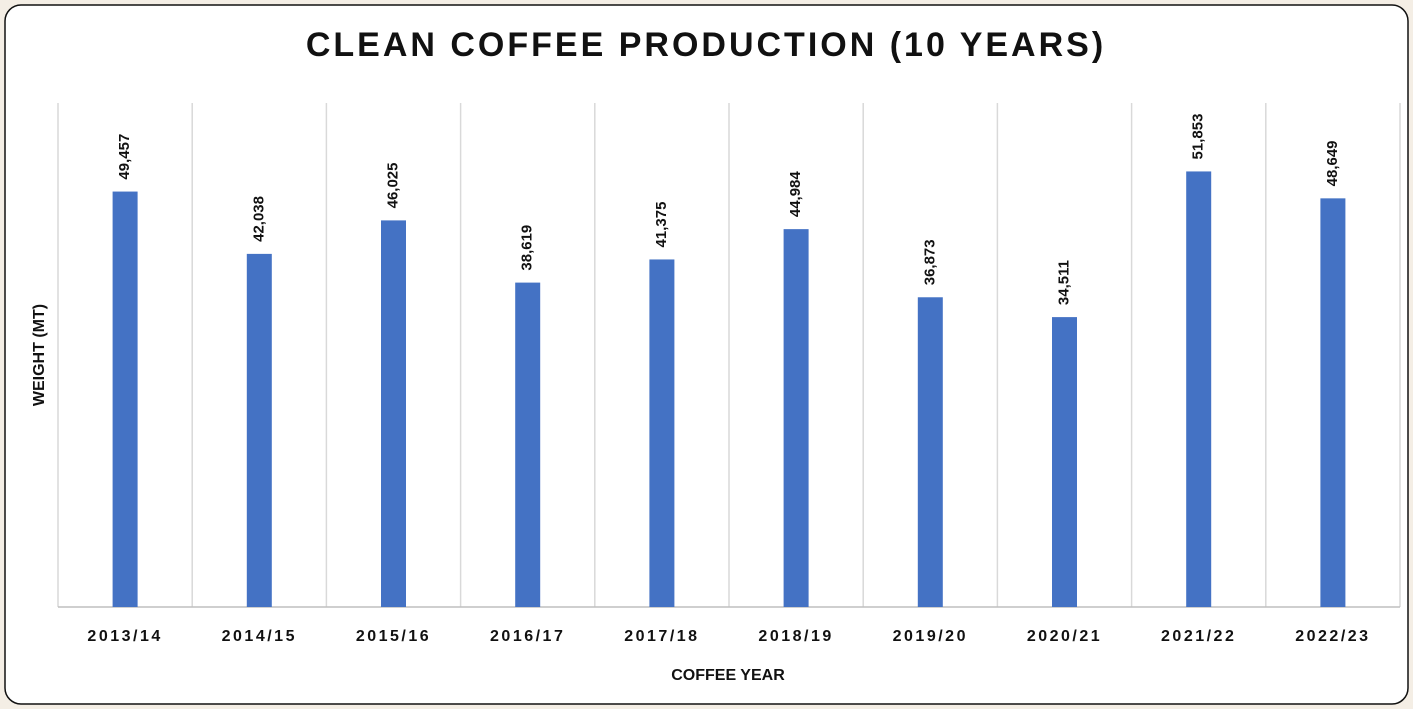 The width and height of the screenshot is (1413, 709). What do you see at coordinates (1064, 636) in the screenshot?
I see `x-tick-label: 2020/21` at bounding box center [1064, 636].